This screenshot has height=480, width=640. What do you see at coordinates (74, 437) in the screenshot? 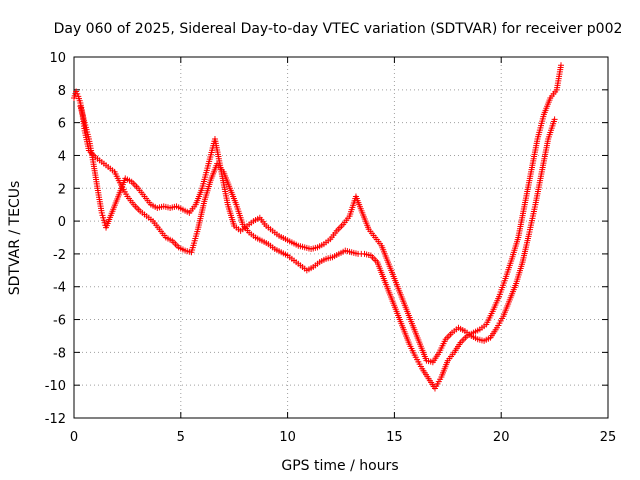
I see `x-tick-label: 0` at bounding box center [74, 437].